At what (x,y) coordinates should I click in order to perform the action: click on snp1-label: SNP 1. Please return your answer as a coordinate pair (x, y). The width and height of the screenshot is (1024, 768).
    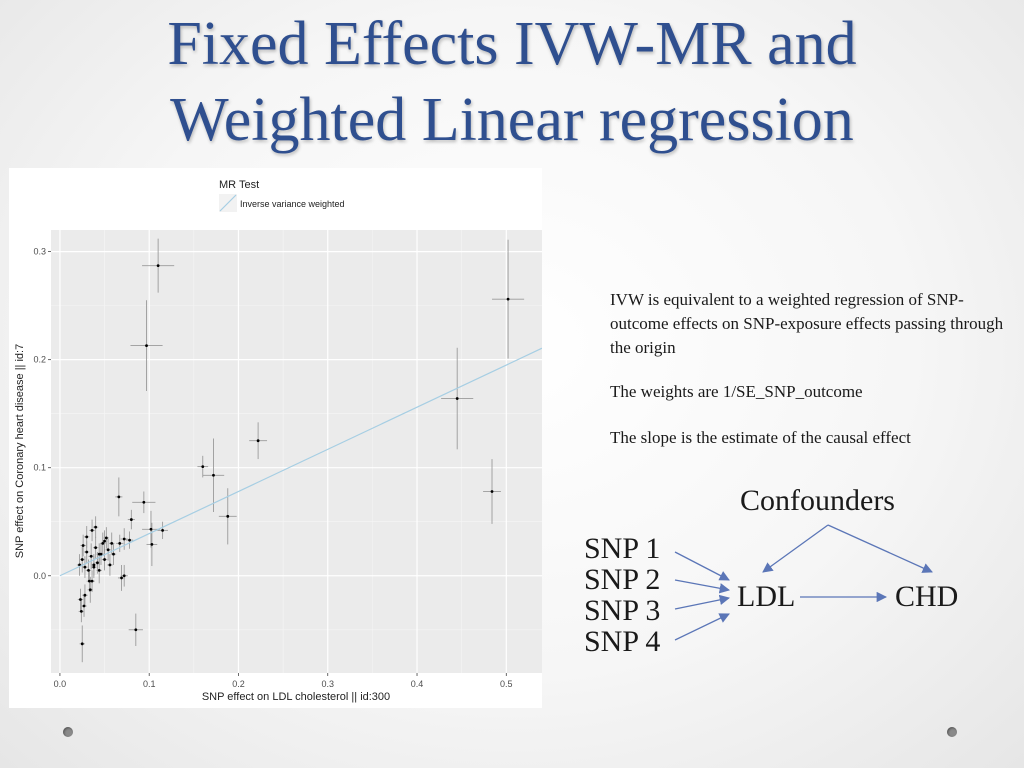
    Looking at the image, I should click on (622, 548).